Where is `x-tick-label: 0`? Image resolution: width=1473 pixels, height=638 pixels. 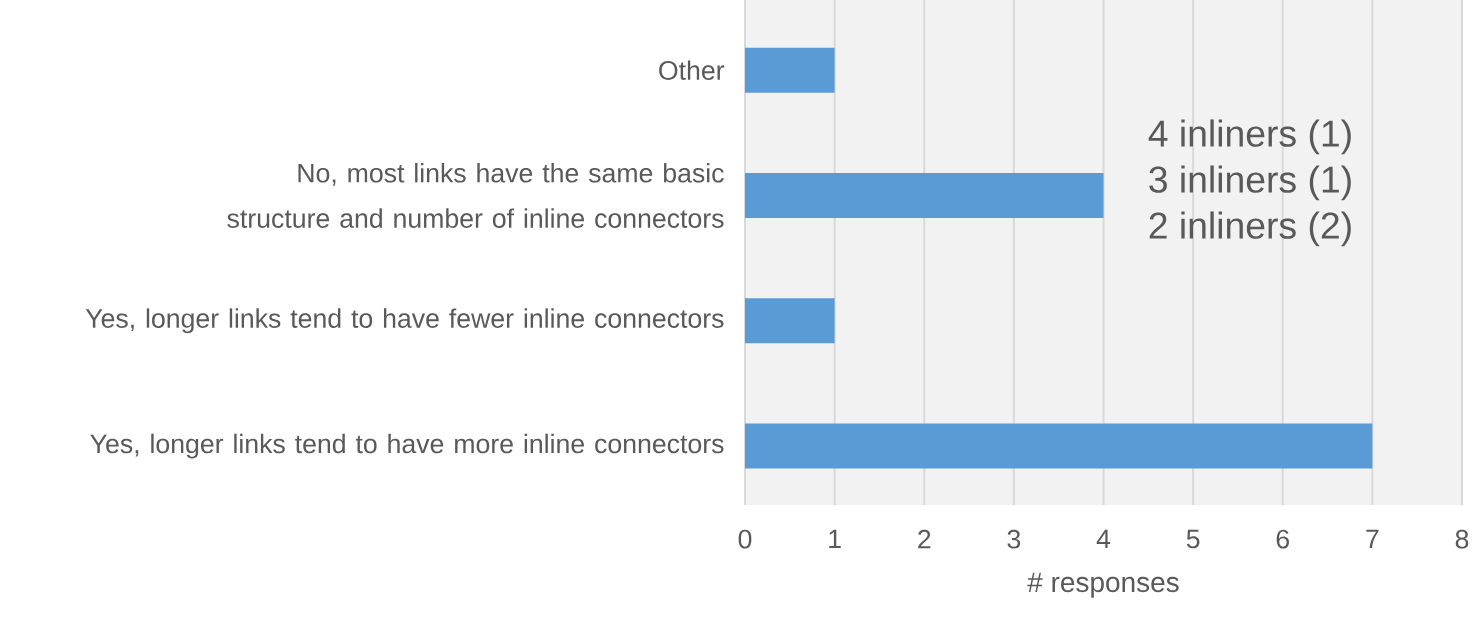
x-tick-label: 0 is located at coordinates (745, 539).